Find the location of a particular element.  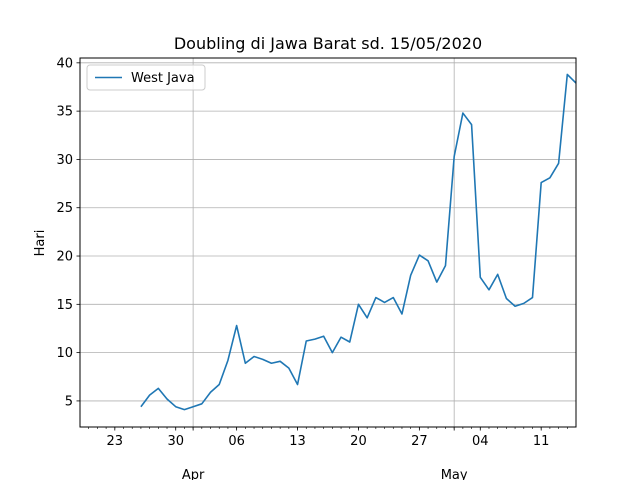

y-axis: 5 10 15 20 25 30 35 40 is located at coordinates (68, 232).